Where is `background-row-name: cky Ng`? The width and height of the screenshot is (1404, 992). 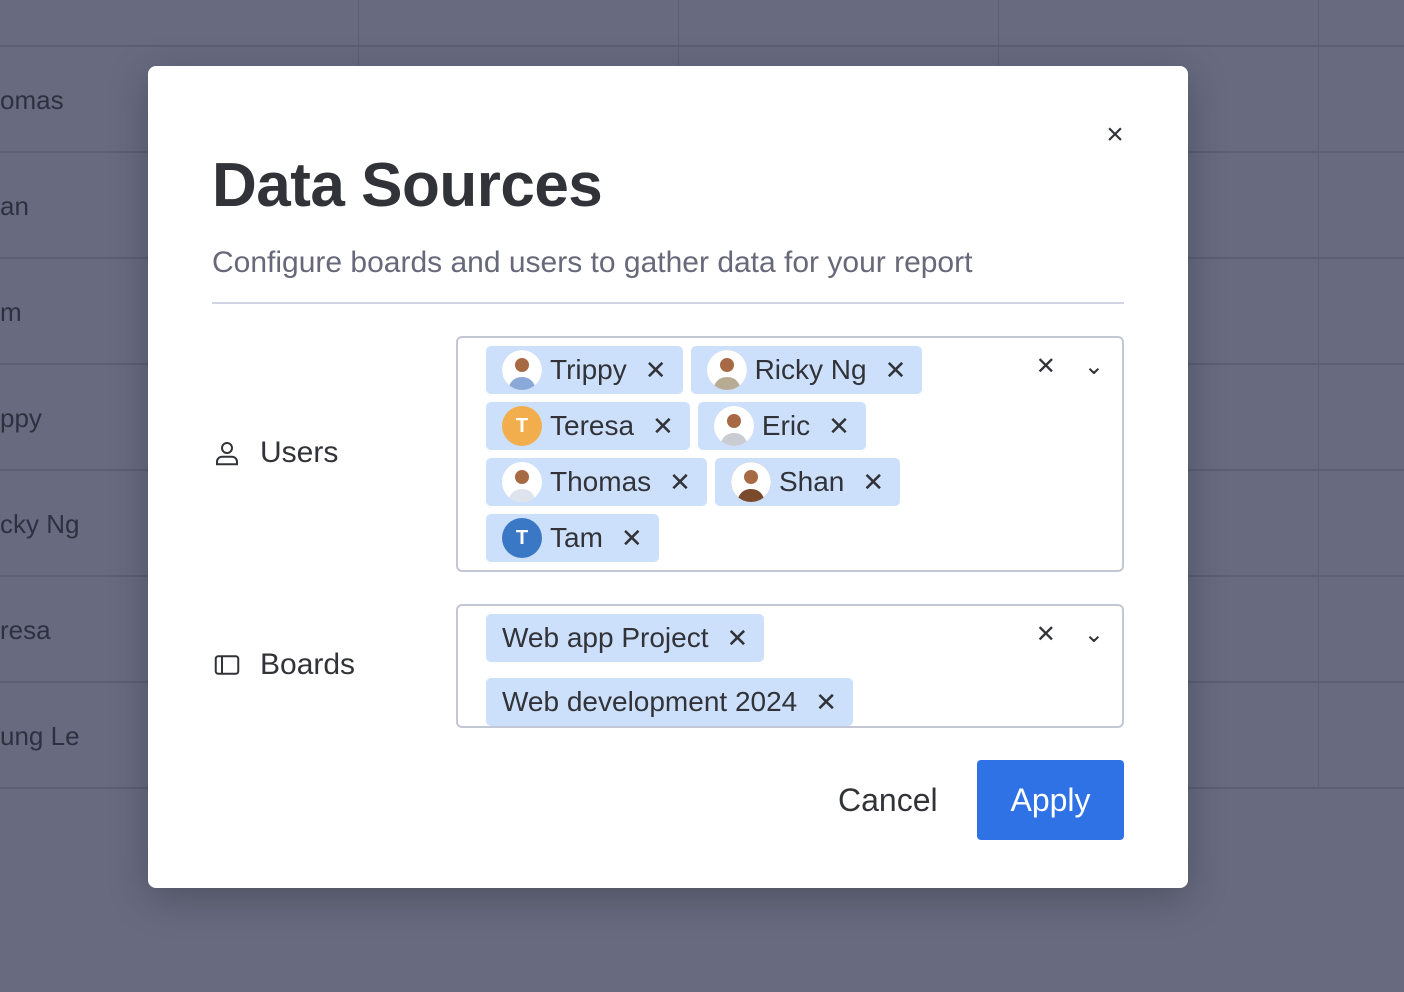 background-row-name: cky Ng is located at coordinates (40, 524).